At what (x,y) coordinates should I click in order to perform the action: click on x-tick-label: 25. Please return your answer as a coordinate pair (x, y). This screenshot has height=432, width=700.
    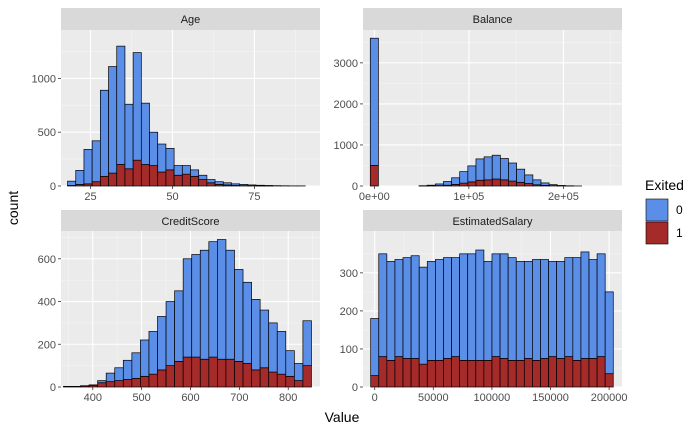
    Looking at the image, I should click on (90, 197).